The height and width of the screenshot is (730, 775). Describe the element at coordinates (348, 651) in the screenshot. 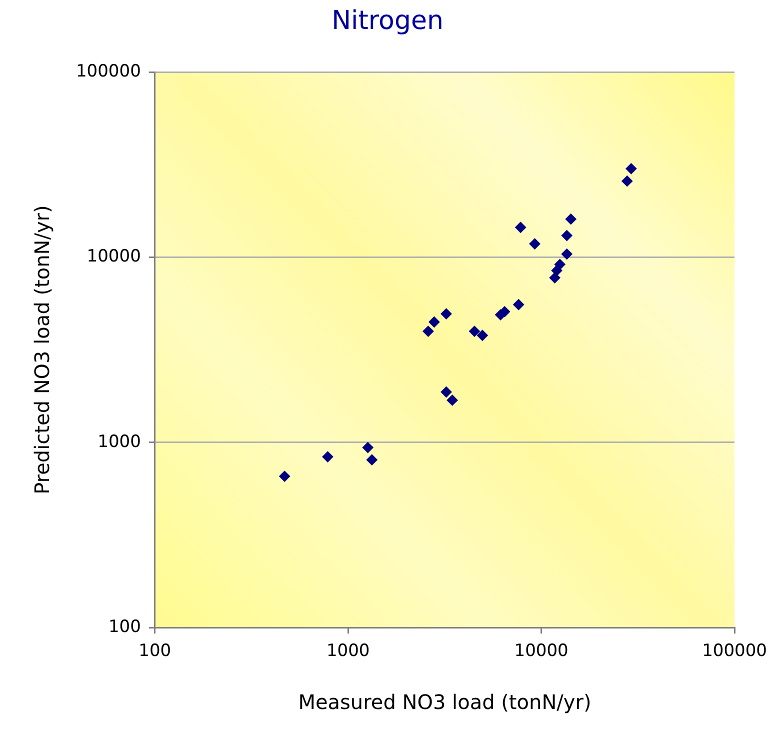

I see `x-tick-label: 1000` at that location.